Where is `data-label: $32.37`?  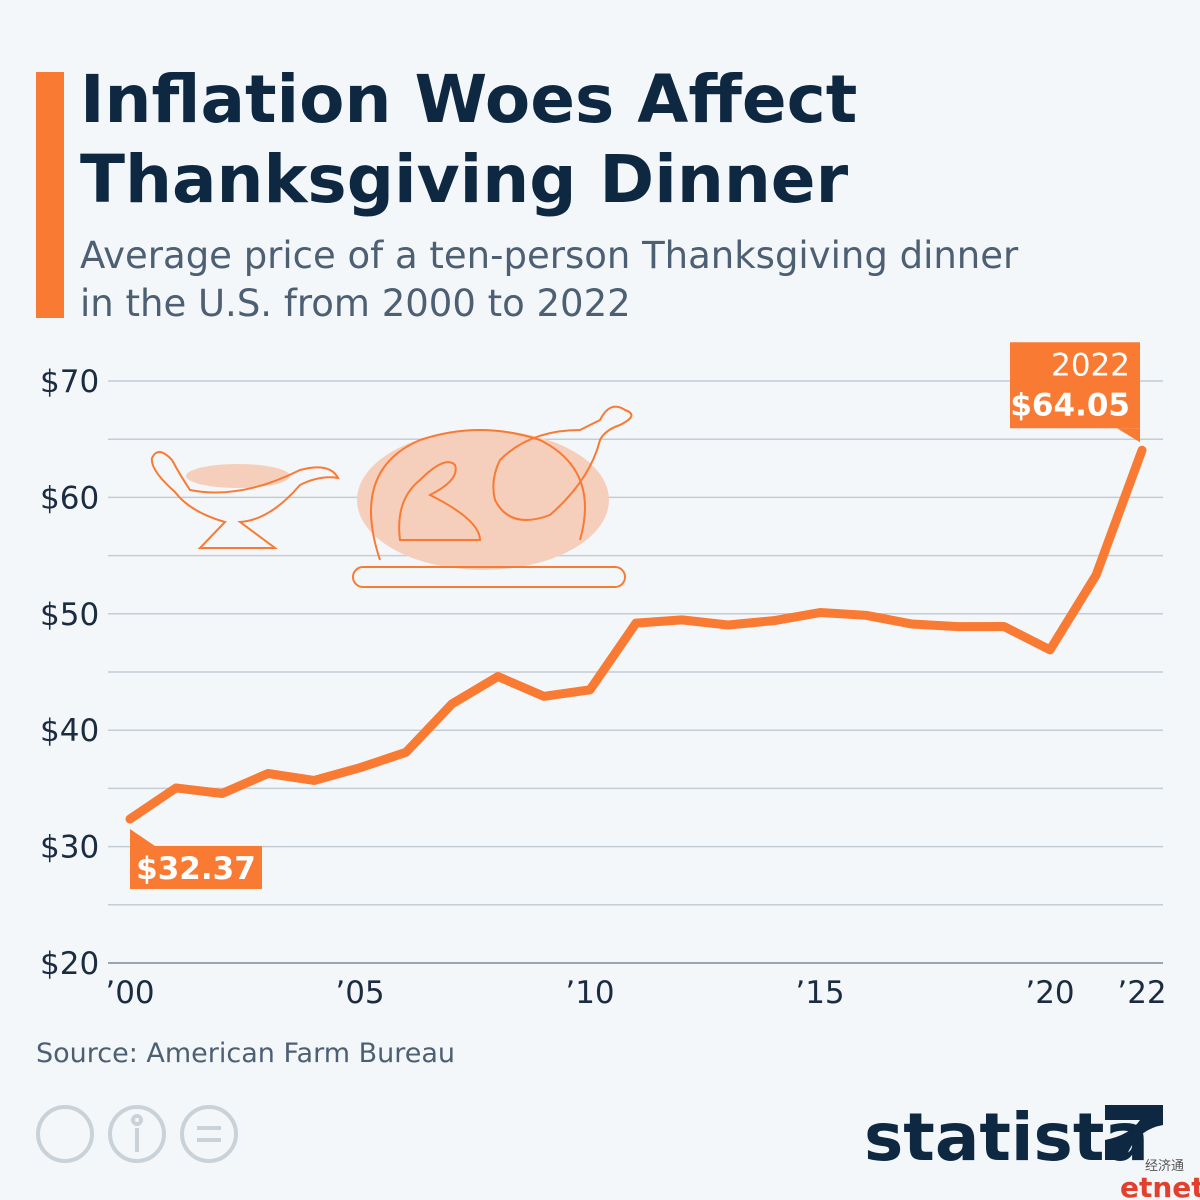 data-label: $32.37 is located at coordinates (196, 869).